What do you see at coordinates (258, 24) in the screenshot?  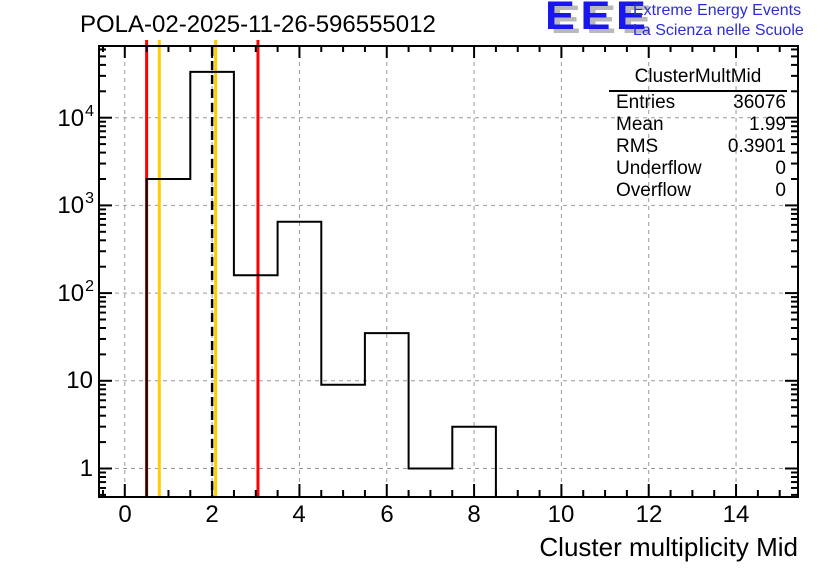 I see `page-title: POLA-02-2025-11-26-596555012` at bounding box center [258, 24].